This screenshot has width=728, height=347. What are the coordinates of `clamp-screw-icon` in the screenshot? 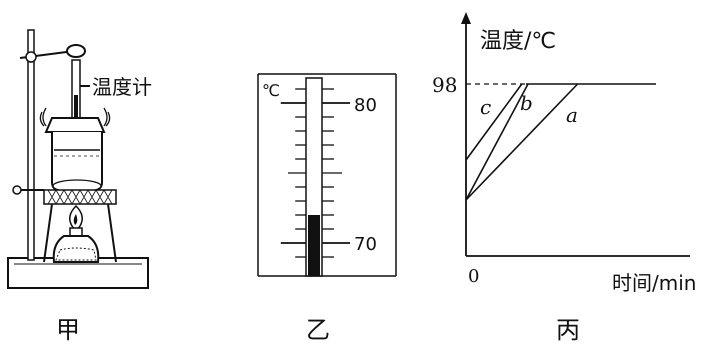 It's located at (31, 57).